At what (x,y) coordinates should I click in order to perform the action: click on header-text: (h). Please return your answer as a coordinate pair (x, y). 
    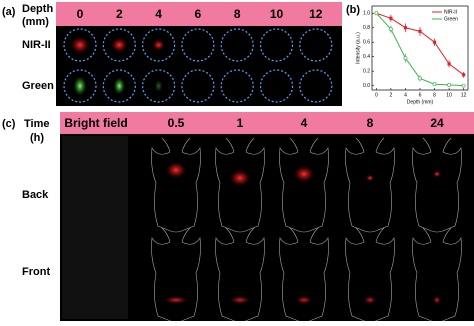
    Looking at the image, I should click on (37, 138).